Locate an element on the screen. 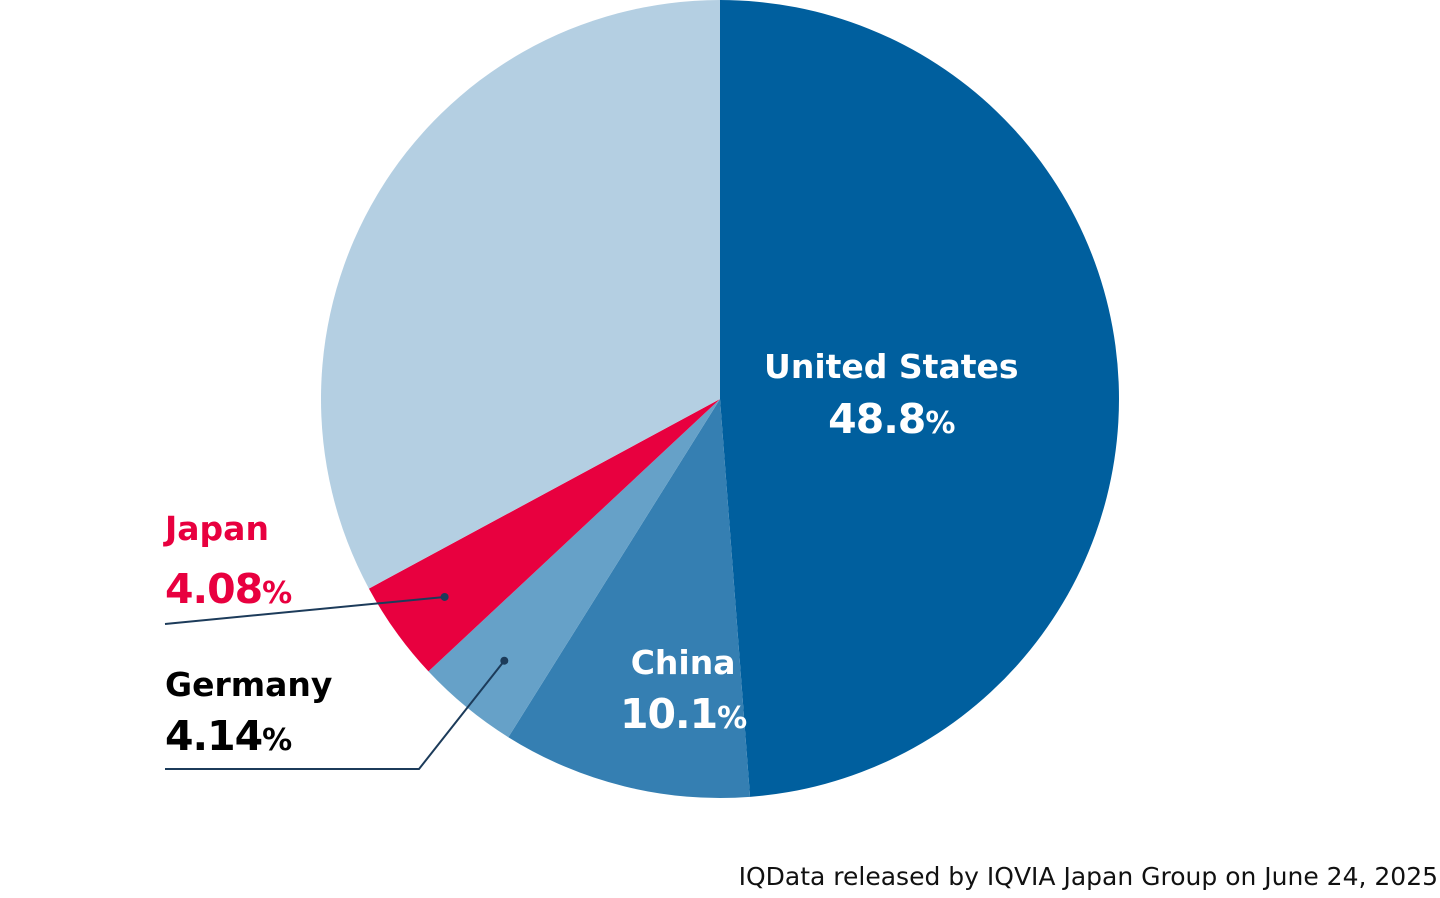  pie-slice-germany is located at coordinates (574, 568).